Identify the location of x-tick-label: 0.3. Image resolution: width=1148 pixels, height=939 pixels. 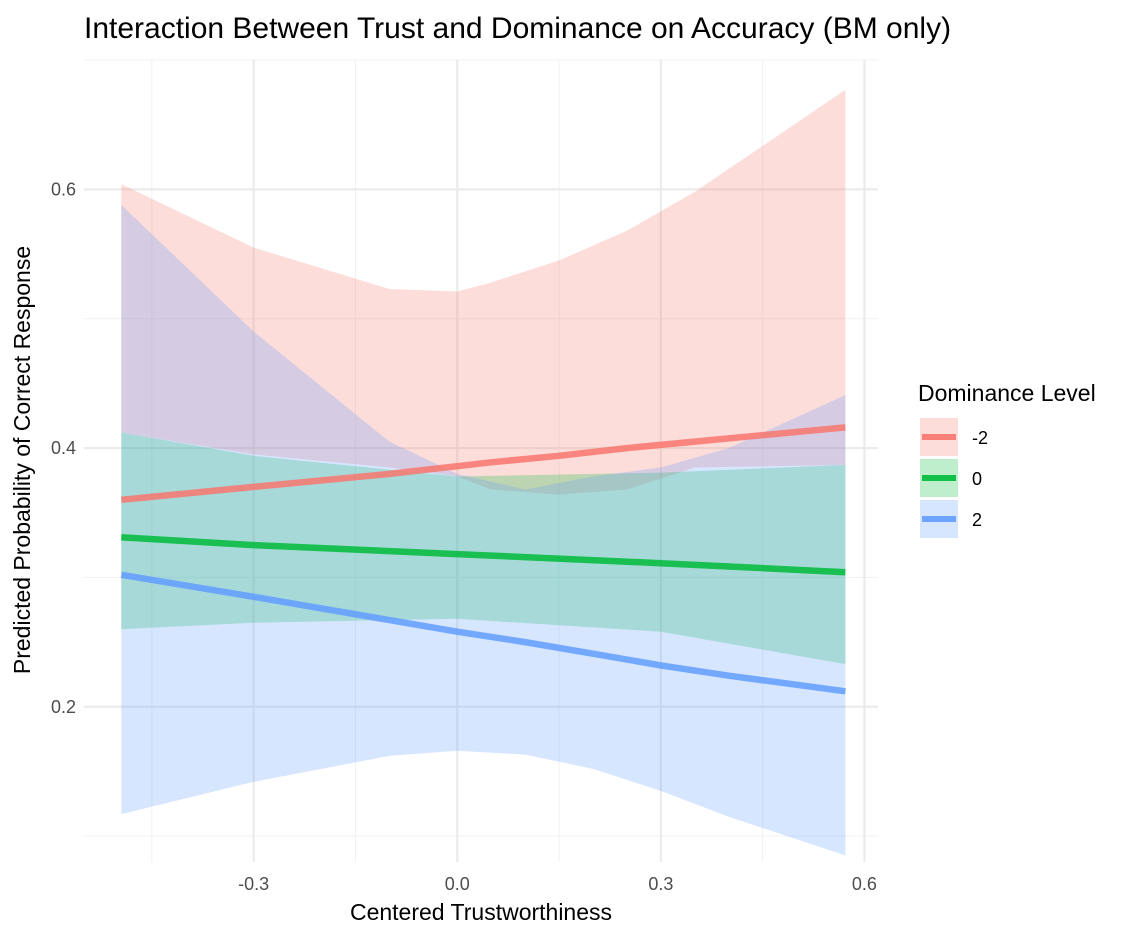
(660, 884).